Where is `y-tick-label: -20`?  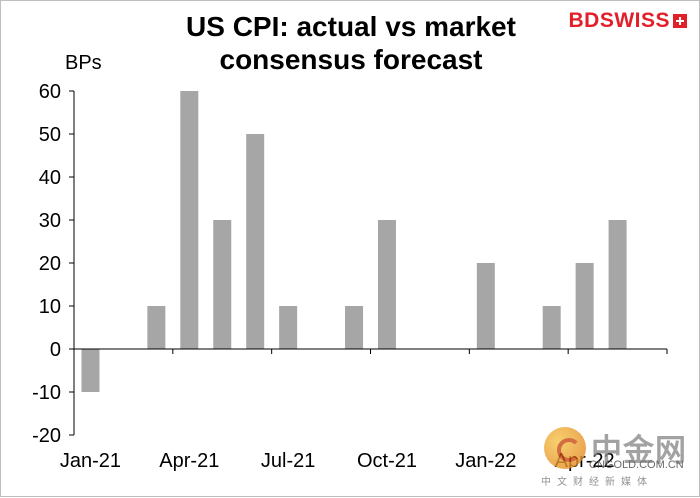
y-tick-label: -20 is located at coordinates (46, 436).